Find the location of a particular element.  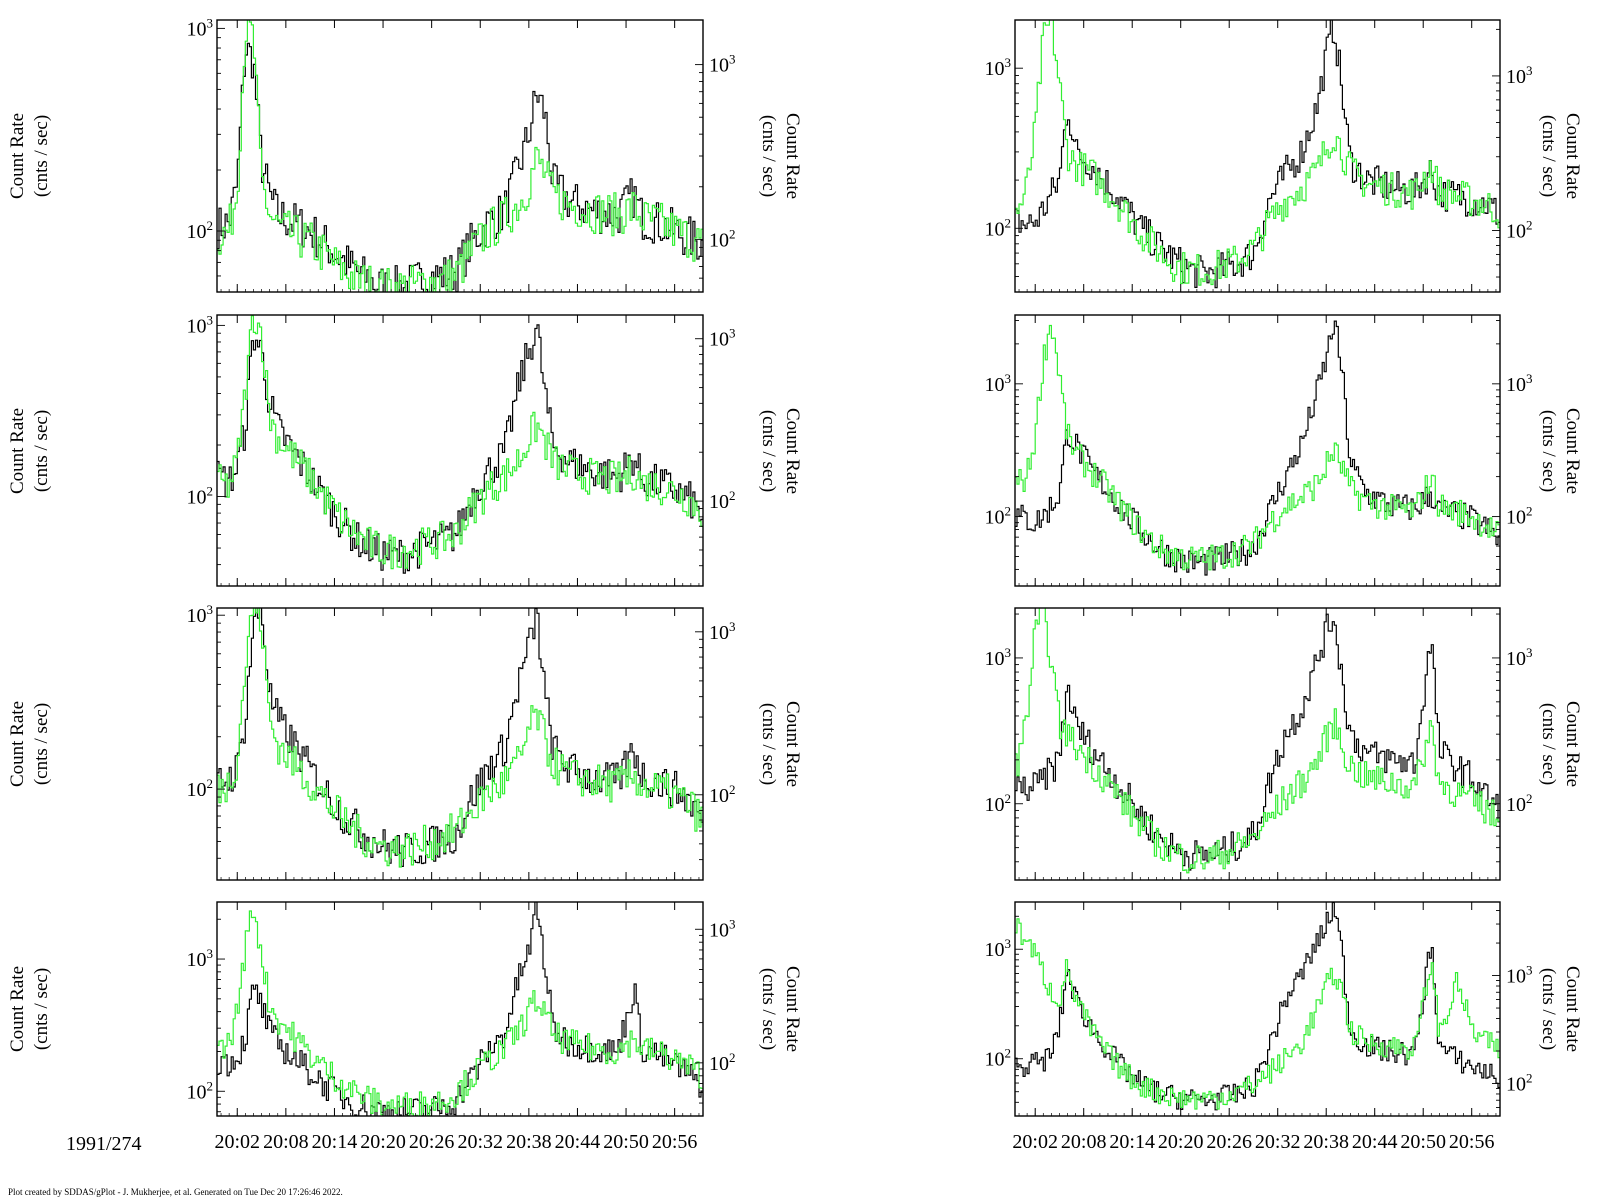

series-green-r3c1 is located at coordinates (460, 738).